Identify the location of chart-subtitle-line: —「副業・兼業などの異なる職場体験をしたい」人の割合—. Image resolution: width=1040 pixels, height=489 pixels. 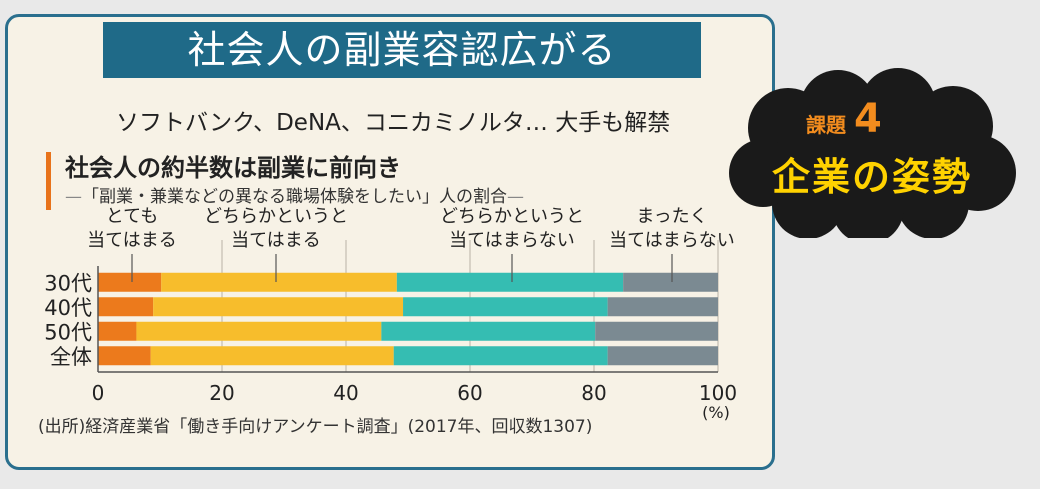
(294, 197).